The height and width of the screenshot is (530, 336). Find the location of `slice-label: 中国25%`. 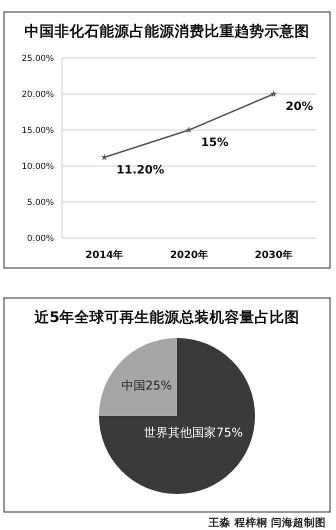

slice-label: 中国25% is located at coordinates (146, 385).